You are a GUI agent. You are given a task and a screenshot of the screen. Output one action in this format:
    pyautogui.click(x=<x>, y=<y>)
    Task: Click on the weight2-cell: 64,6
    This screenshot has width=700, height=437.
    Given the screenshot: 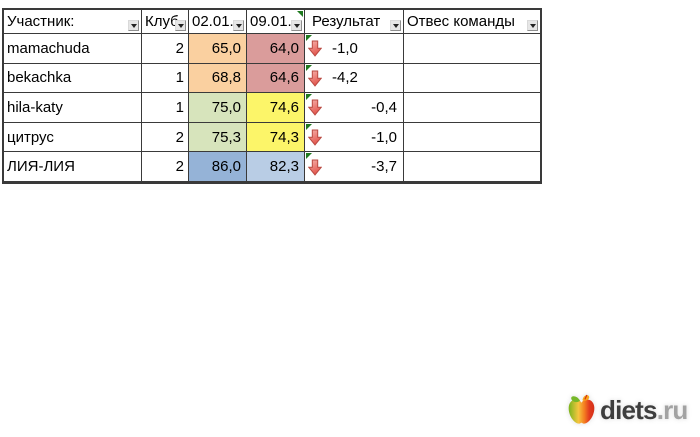 What is the action you would take?
    pyautogui.click(x=276, y=78)
    